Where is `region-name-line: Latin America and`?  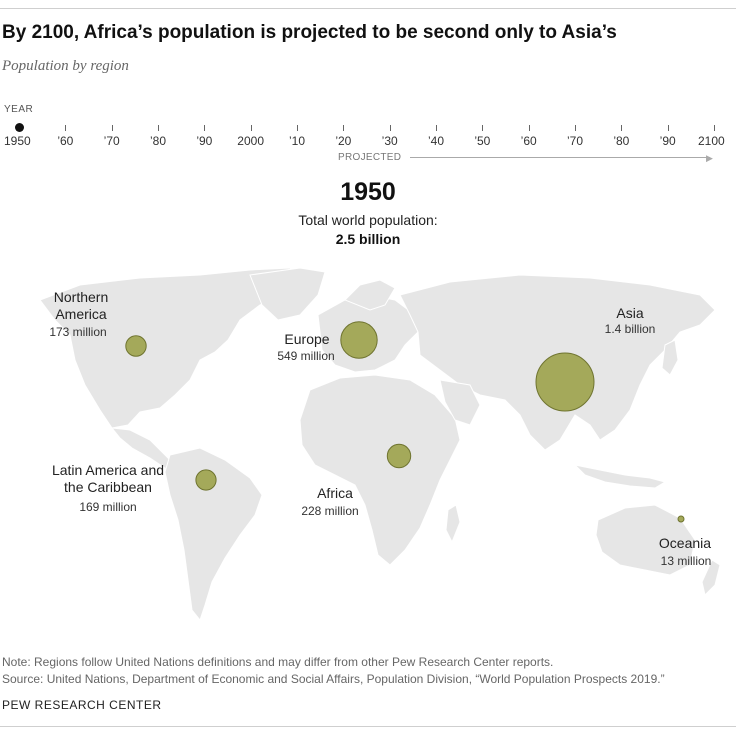
region-name-line: Latin America and is located at coordinates (108, 470).